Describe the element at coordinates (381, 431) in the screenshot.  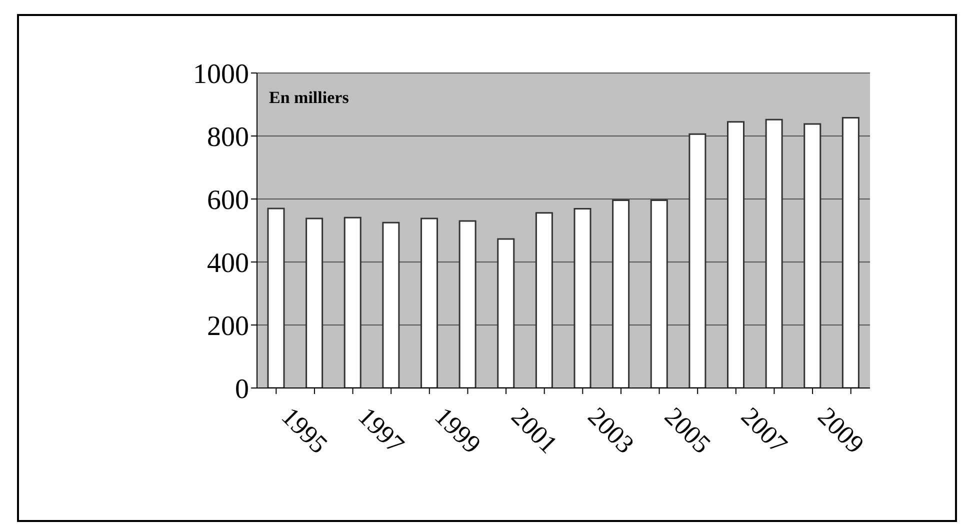
I see `x-tick-label: 1997` at that location.